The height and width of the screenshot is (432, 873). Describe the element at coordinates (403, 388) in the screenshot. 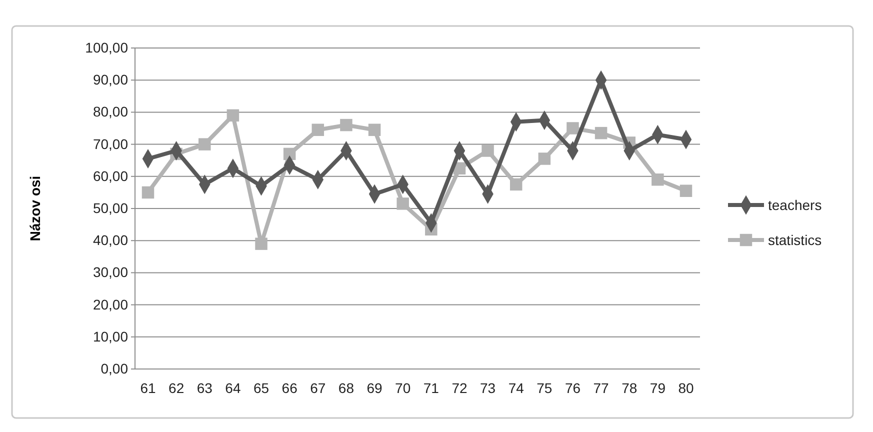

I see `x-tick-label: 70` at that location.